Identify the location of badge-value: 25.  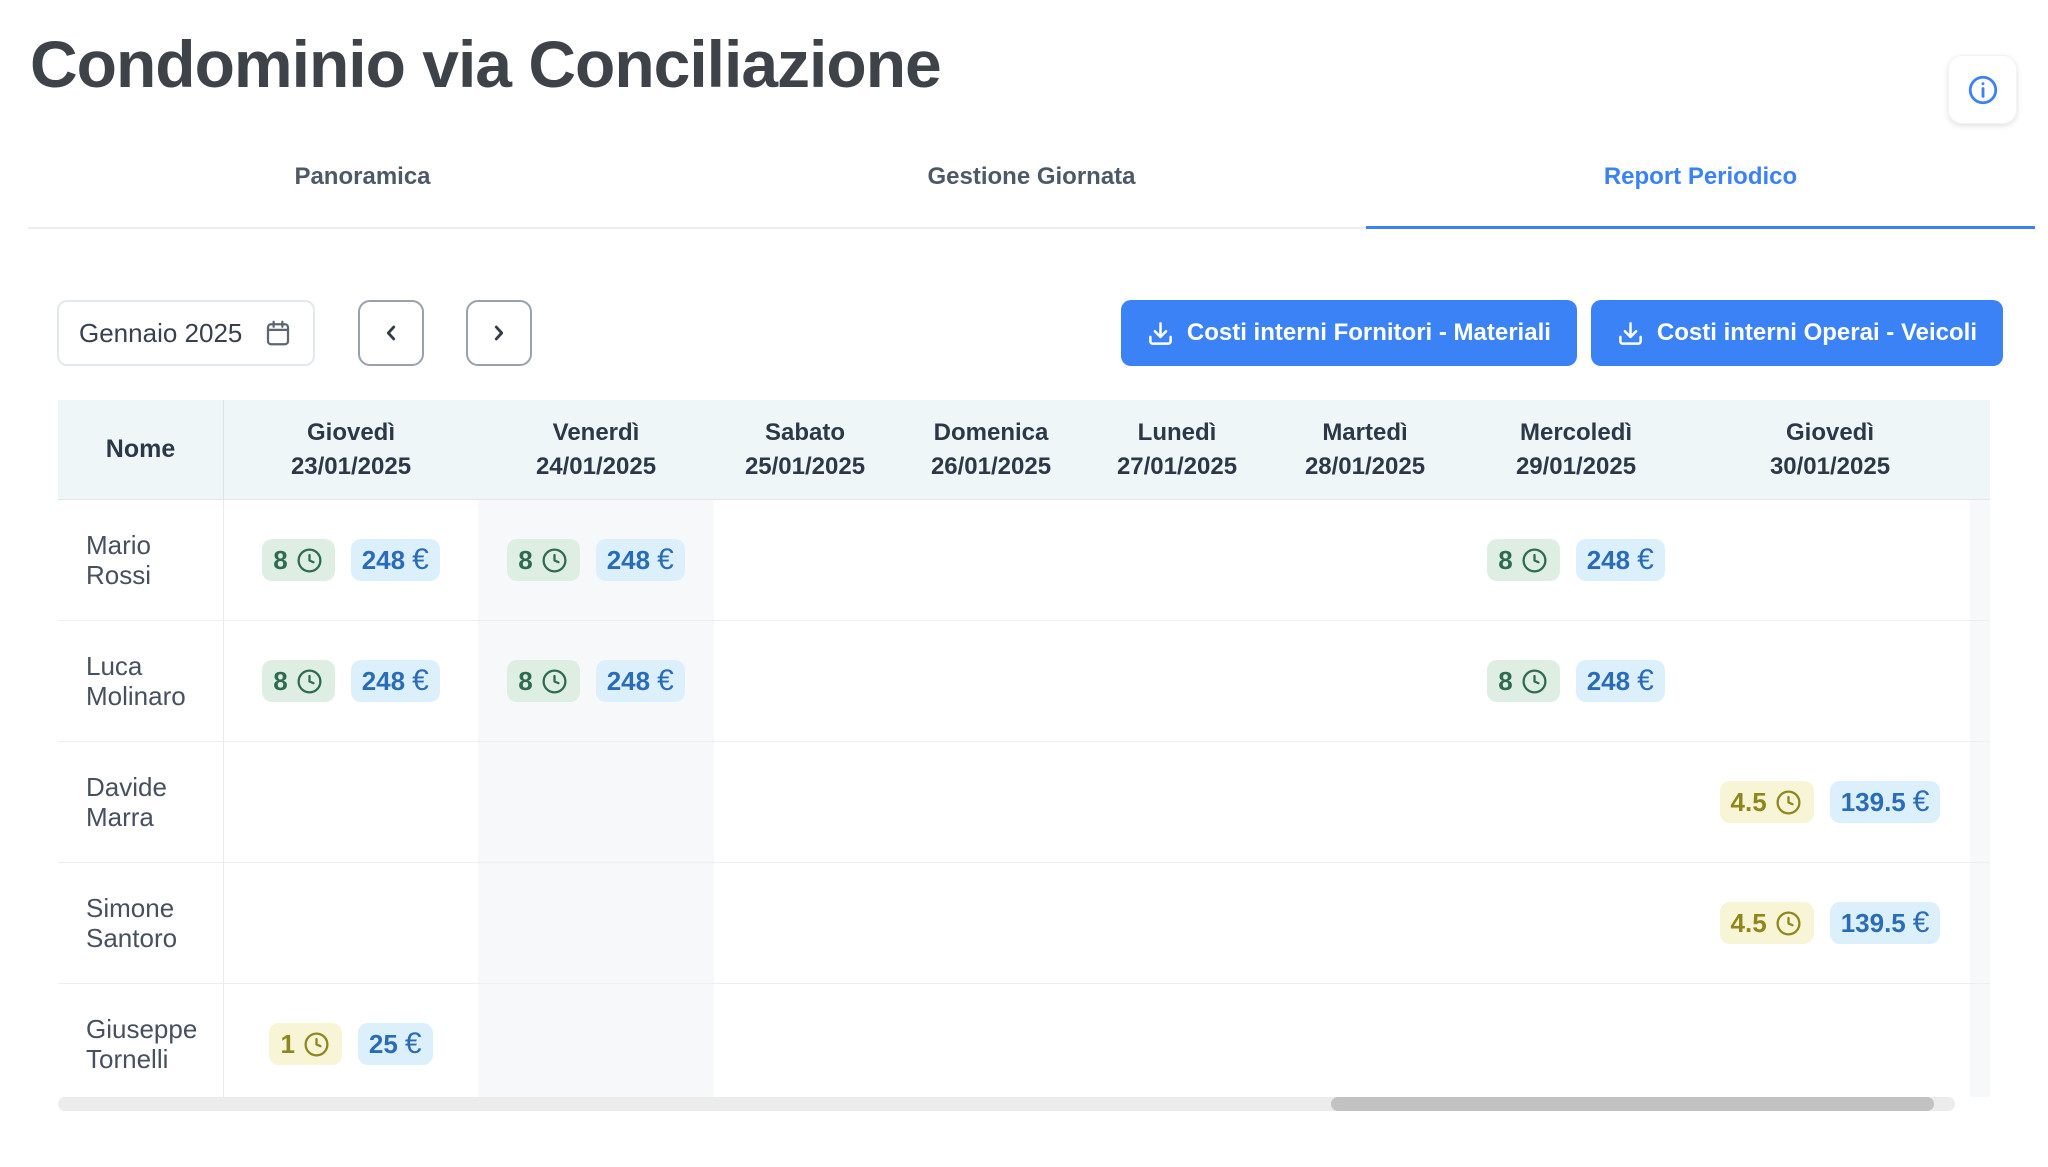
(383, 1043).